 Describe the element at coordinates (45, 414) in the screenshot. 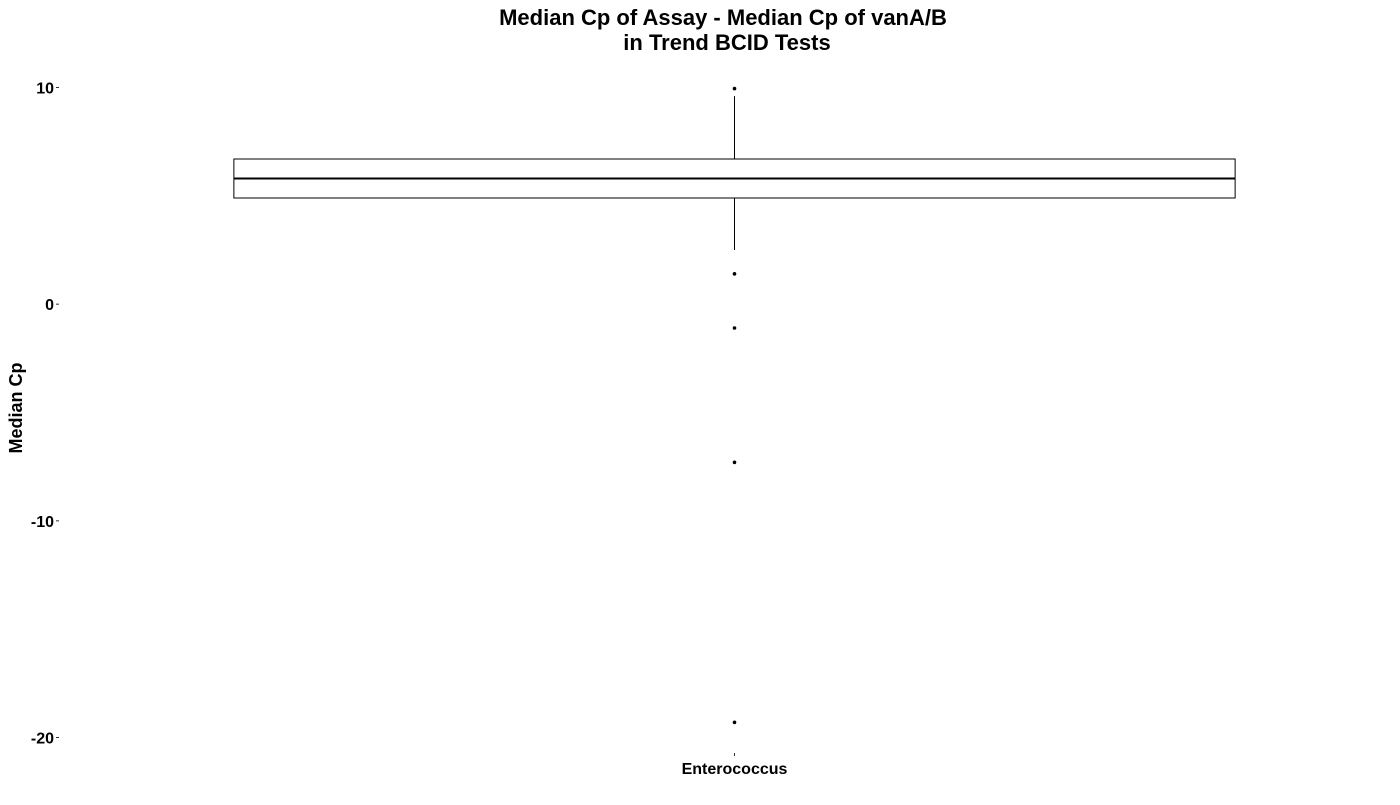

I see `y-axis: 10 0 -10 -20` at that location.